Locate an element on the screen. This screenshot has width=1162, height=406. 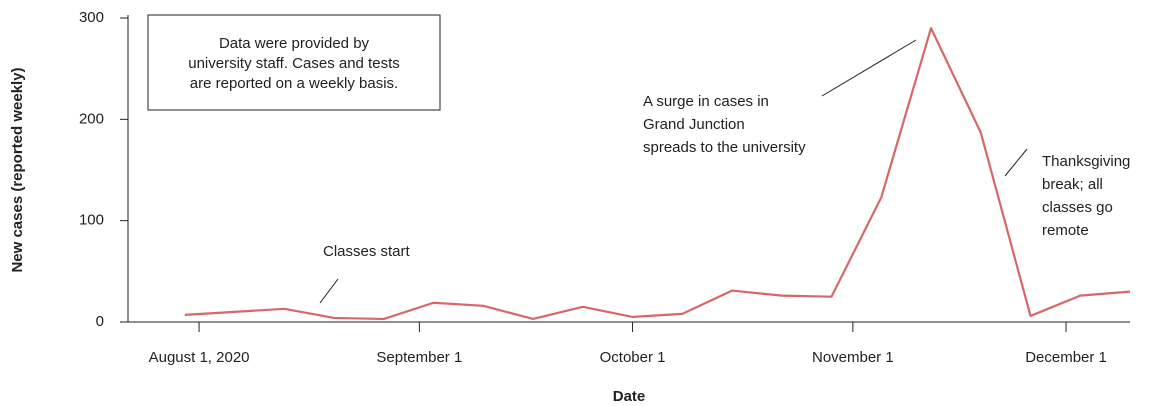
annotation: Data were provided by is located at coordinates (294, 43).